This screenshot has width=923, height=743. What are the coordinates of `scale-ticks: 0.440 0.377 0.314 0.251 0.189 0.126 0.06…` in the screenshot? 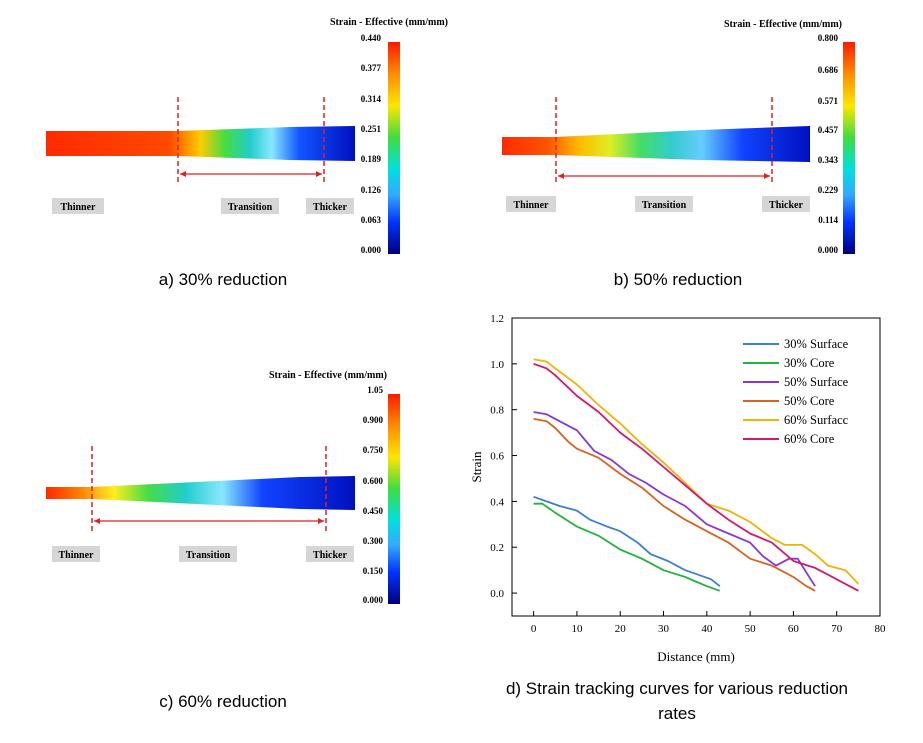 It's located at (371, 144).